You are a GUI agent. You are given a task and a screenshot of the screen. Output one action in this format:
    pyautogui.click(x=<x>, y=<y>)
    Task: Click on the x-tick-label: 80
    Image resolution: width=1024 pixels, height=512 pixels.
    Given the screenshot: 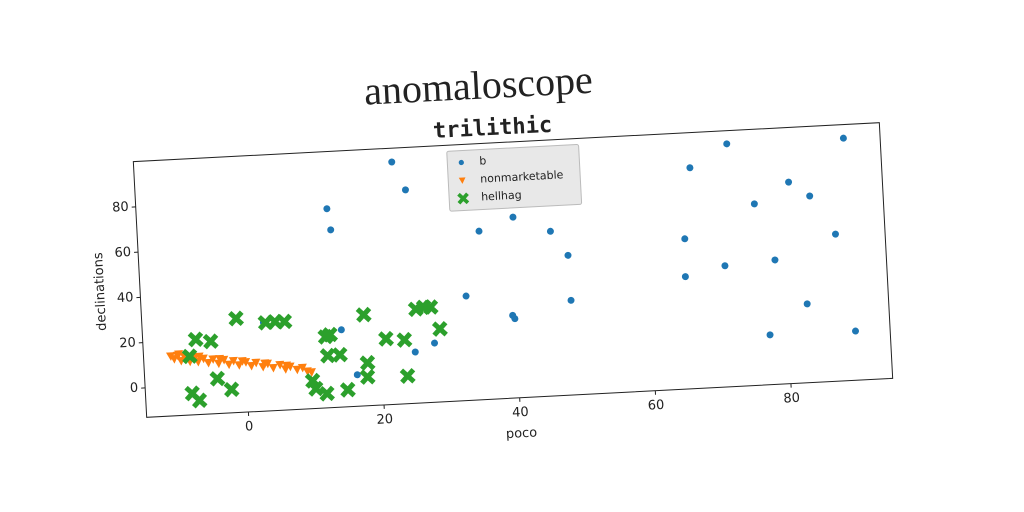 What is the action you would take?
    pyautogui.click(x=791, y=399)
    